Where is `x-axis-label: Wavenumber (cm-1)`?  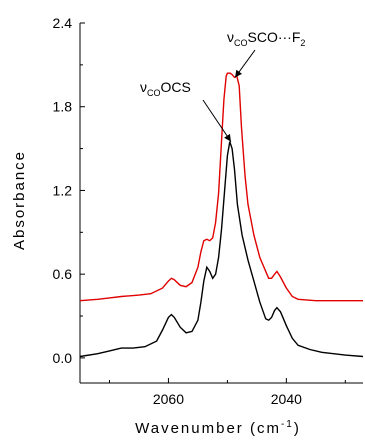 x-axis-label: Wavenumber (cm-1) is located at coordinates (218, 428).